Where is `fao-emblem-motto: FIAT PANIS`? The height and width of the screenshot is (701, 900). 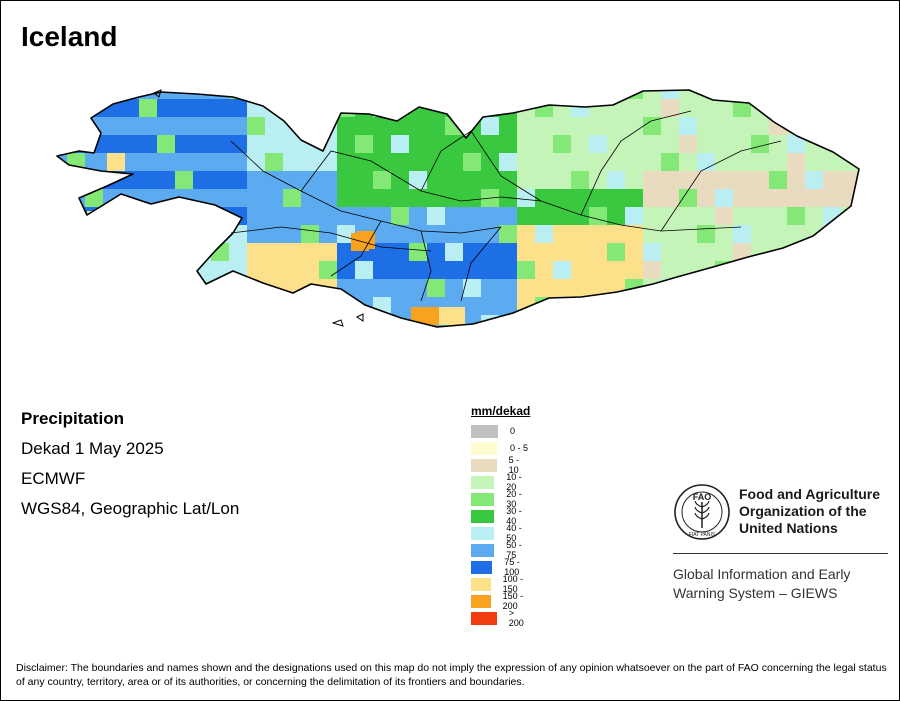
fao-emblem-motto: FIAT PANIS is located at coordinates (702, 535).